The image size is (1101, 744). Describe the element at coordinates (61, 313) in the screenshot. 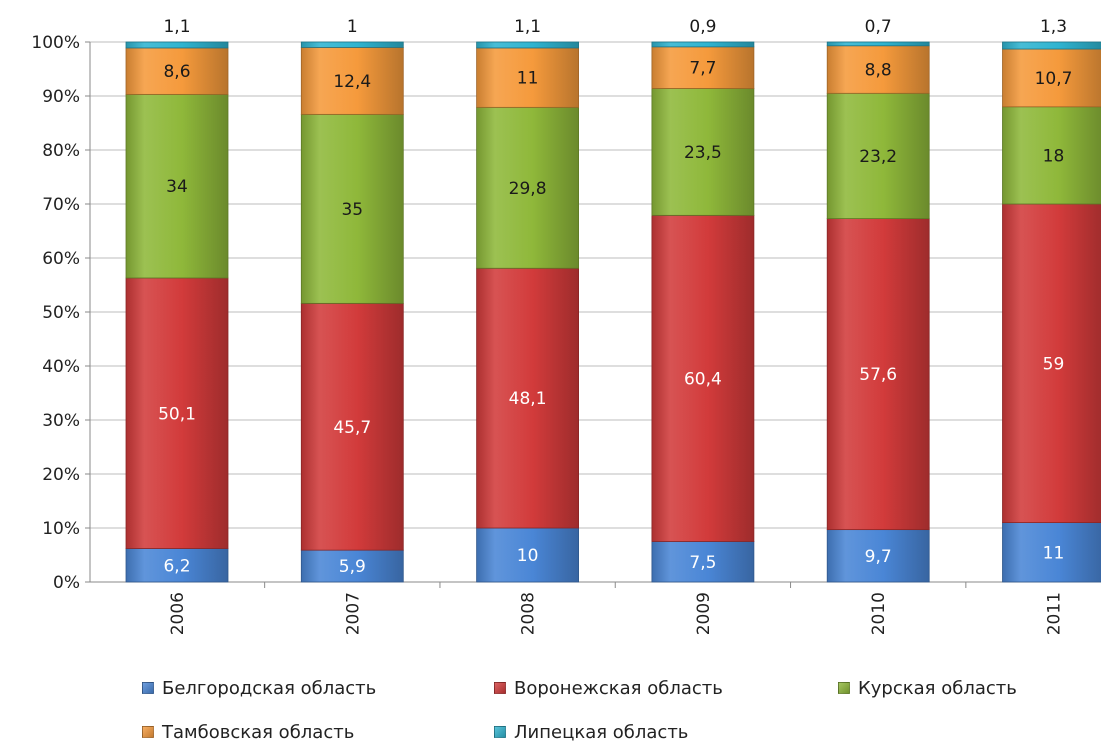

I see `y-tick-label: 50%` at that location.